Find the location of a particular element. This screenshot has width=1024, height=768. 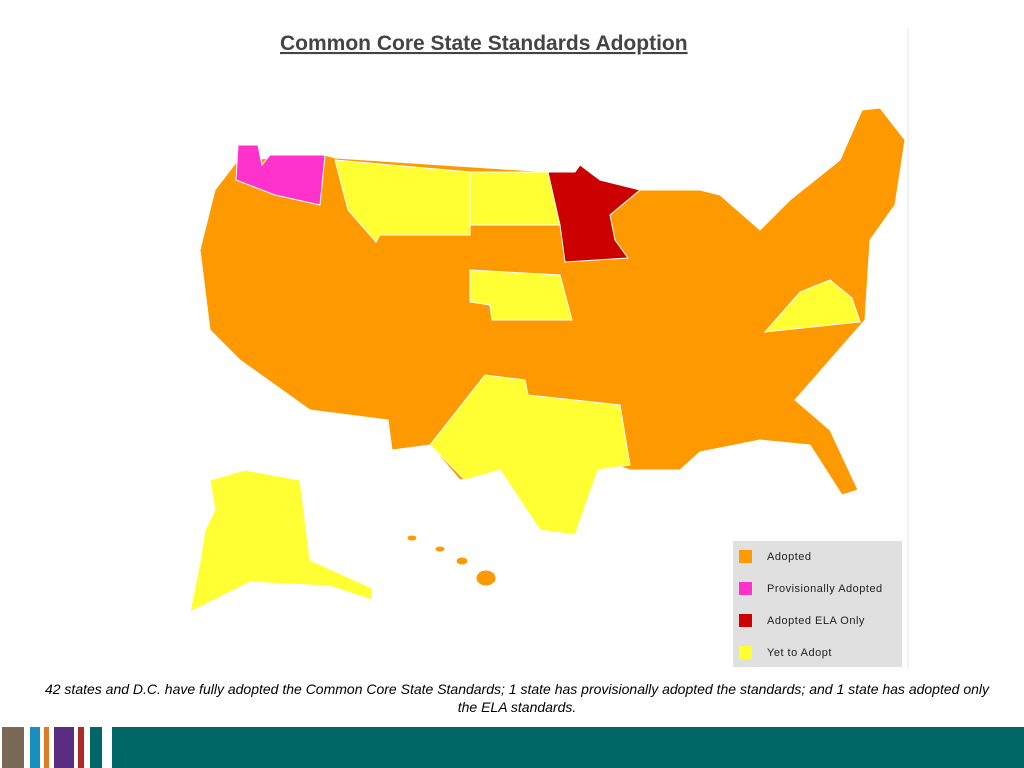

legend-label: Provisionally Adopted is located at coordinates (825, 589).